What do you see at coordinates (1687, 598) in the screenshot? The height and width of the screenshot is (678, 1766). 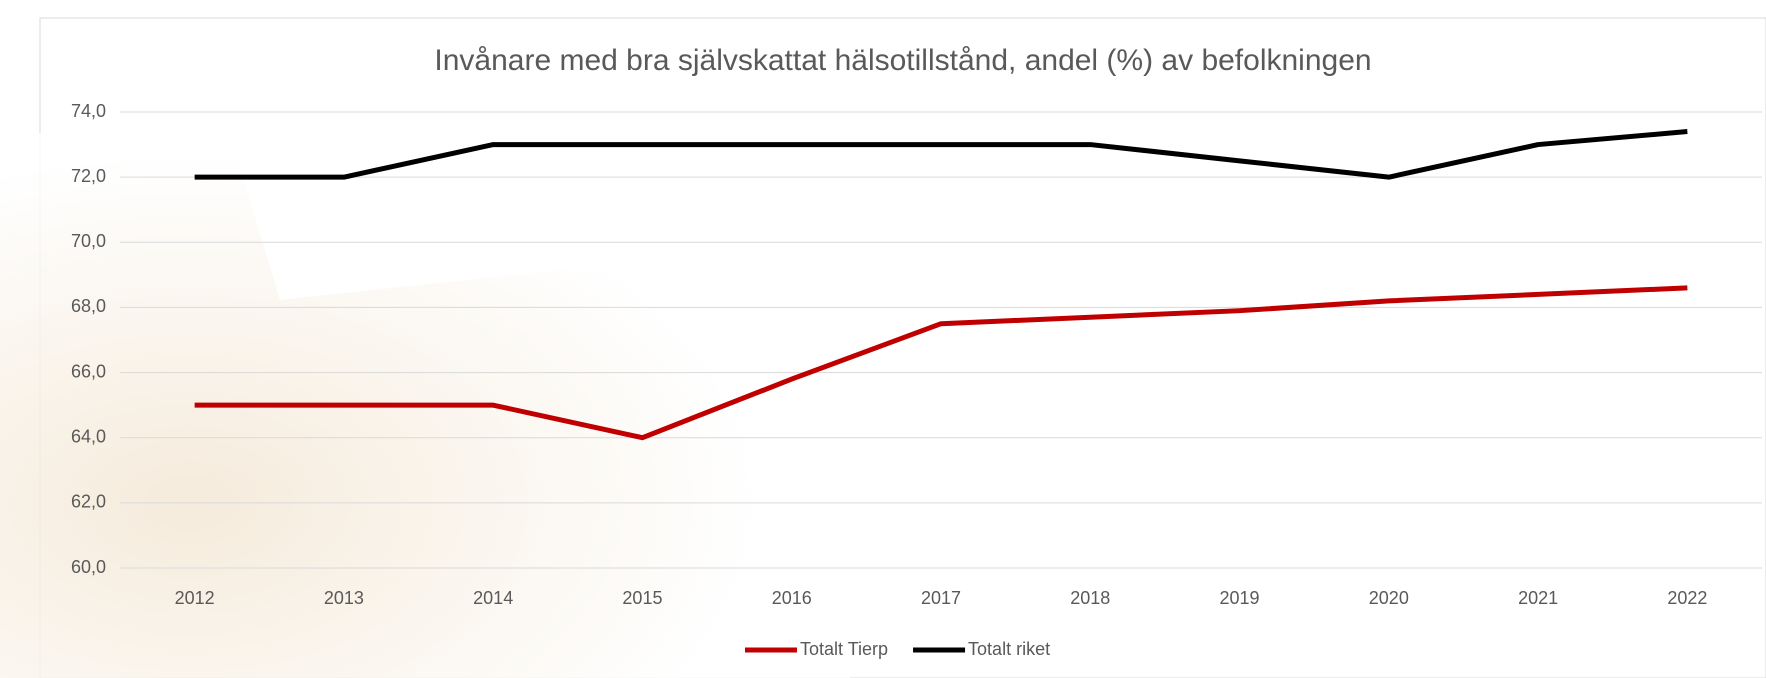 I see `x-tick-label: 2022` at bounding box center [1687, 598].